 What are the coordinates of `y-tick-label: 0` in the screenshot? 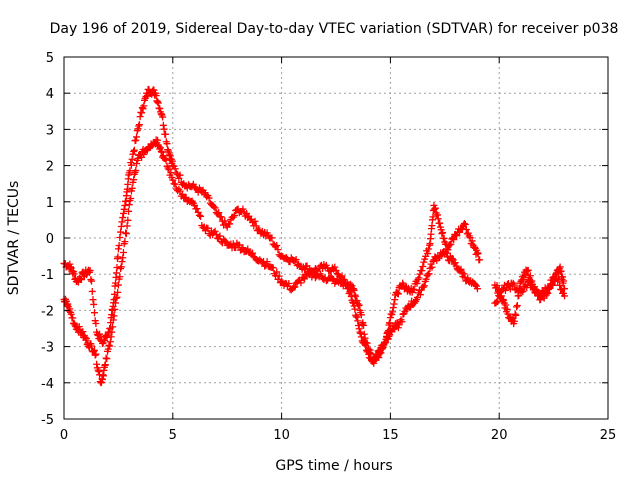 It's located at (50, 239).